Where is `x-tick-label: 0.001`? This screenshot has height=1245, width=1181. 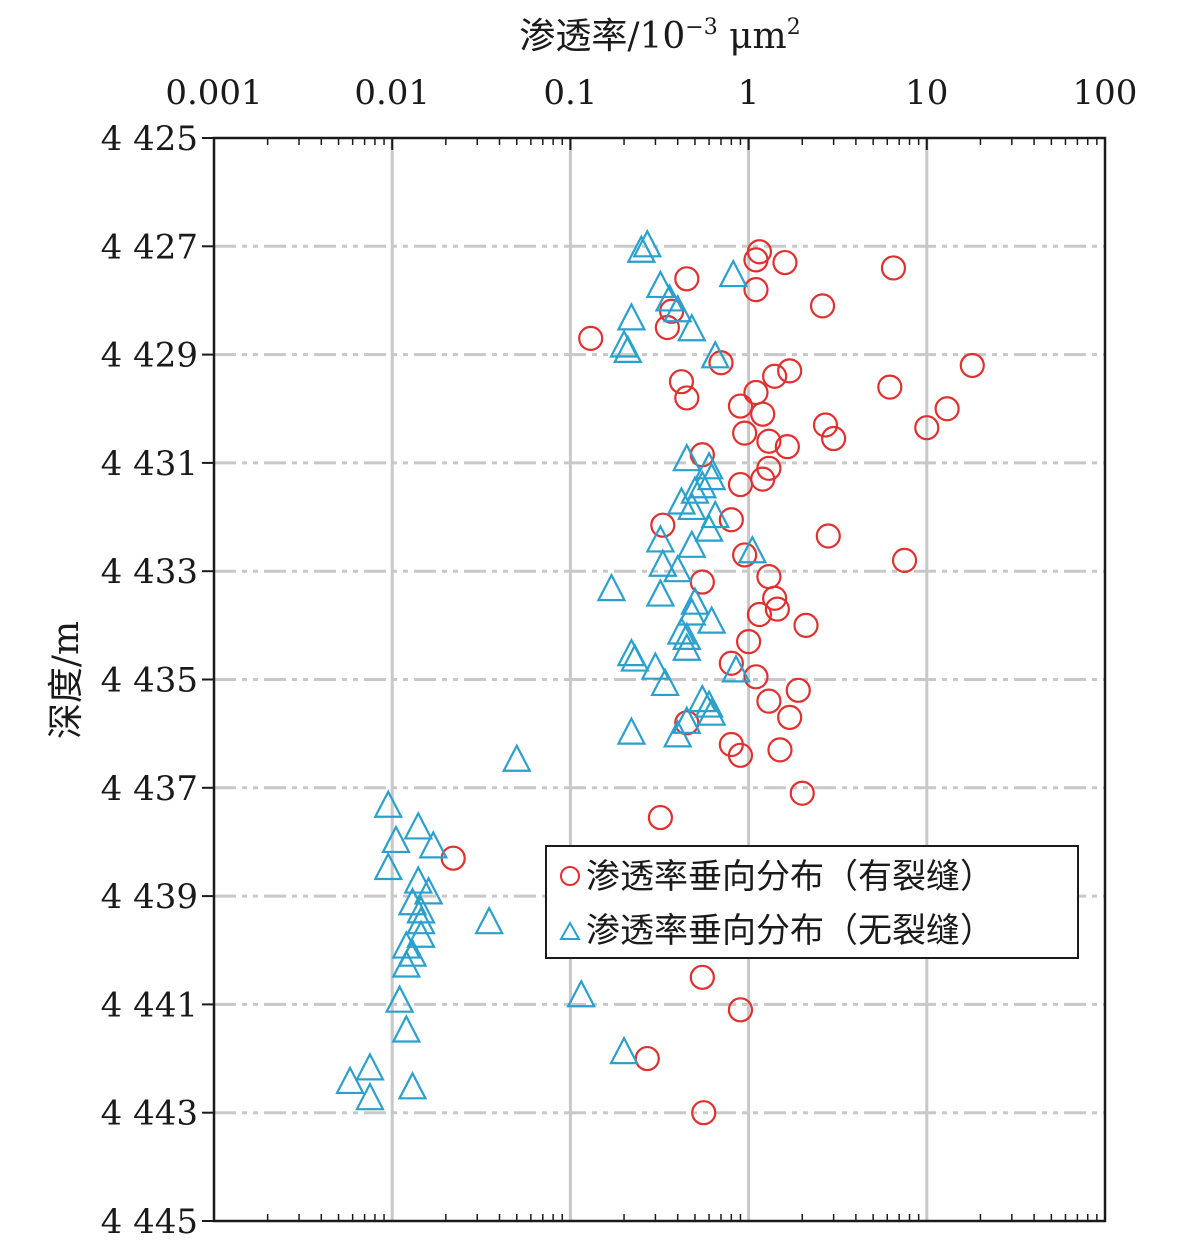 x-tick-label: 0.001 is located at coordinates (213, 93).